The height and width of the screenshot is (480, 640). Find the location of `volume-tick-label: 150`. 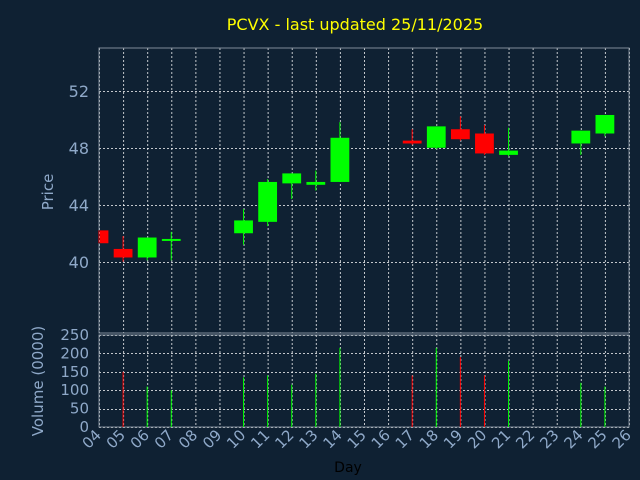

volume-tick-label: 150 is located at coordinates (74, 372).